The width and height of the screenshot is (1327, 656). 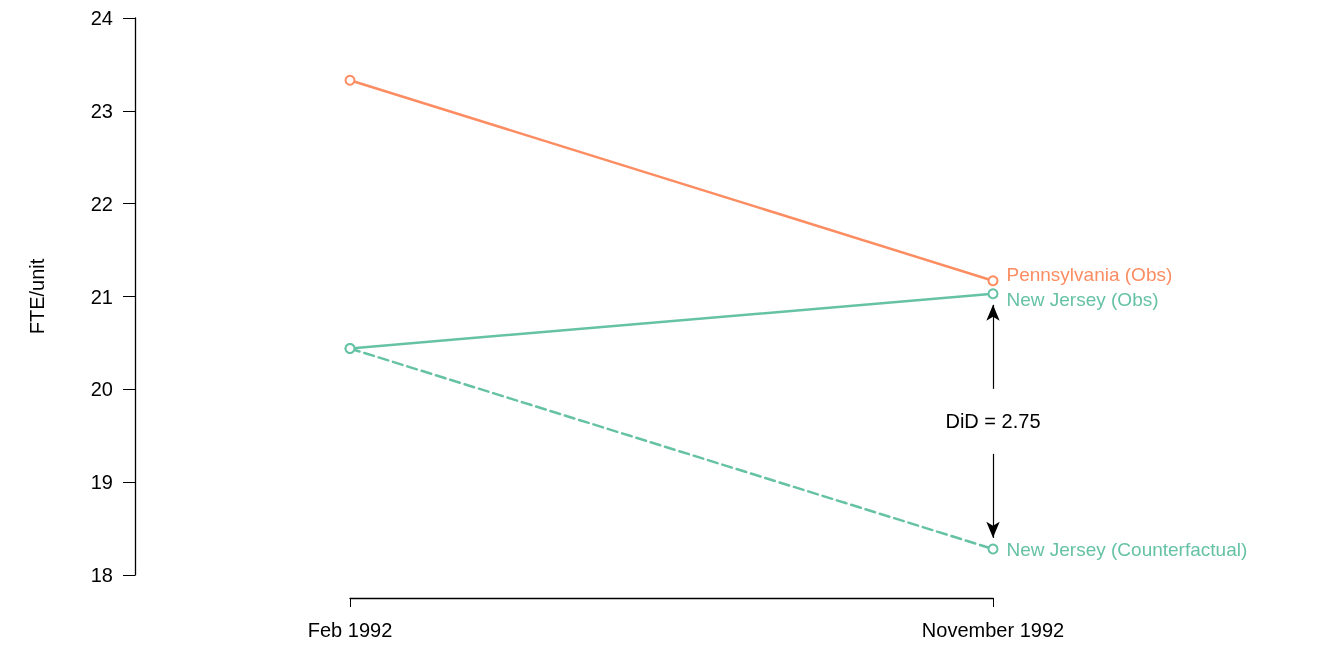 What do you see at coordinates (993, 421) in the screenshot?
I see `annotation: DiD = 2.75` at bounding box center [993, 421].